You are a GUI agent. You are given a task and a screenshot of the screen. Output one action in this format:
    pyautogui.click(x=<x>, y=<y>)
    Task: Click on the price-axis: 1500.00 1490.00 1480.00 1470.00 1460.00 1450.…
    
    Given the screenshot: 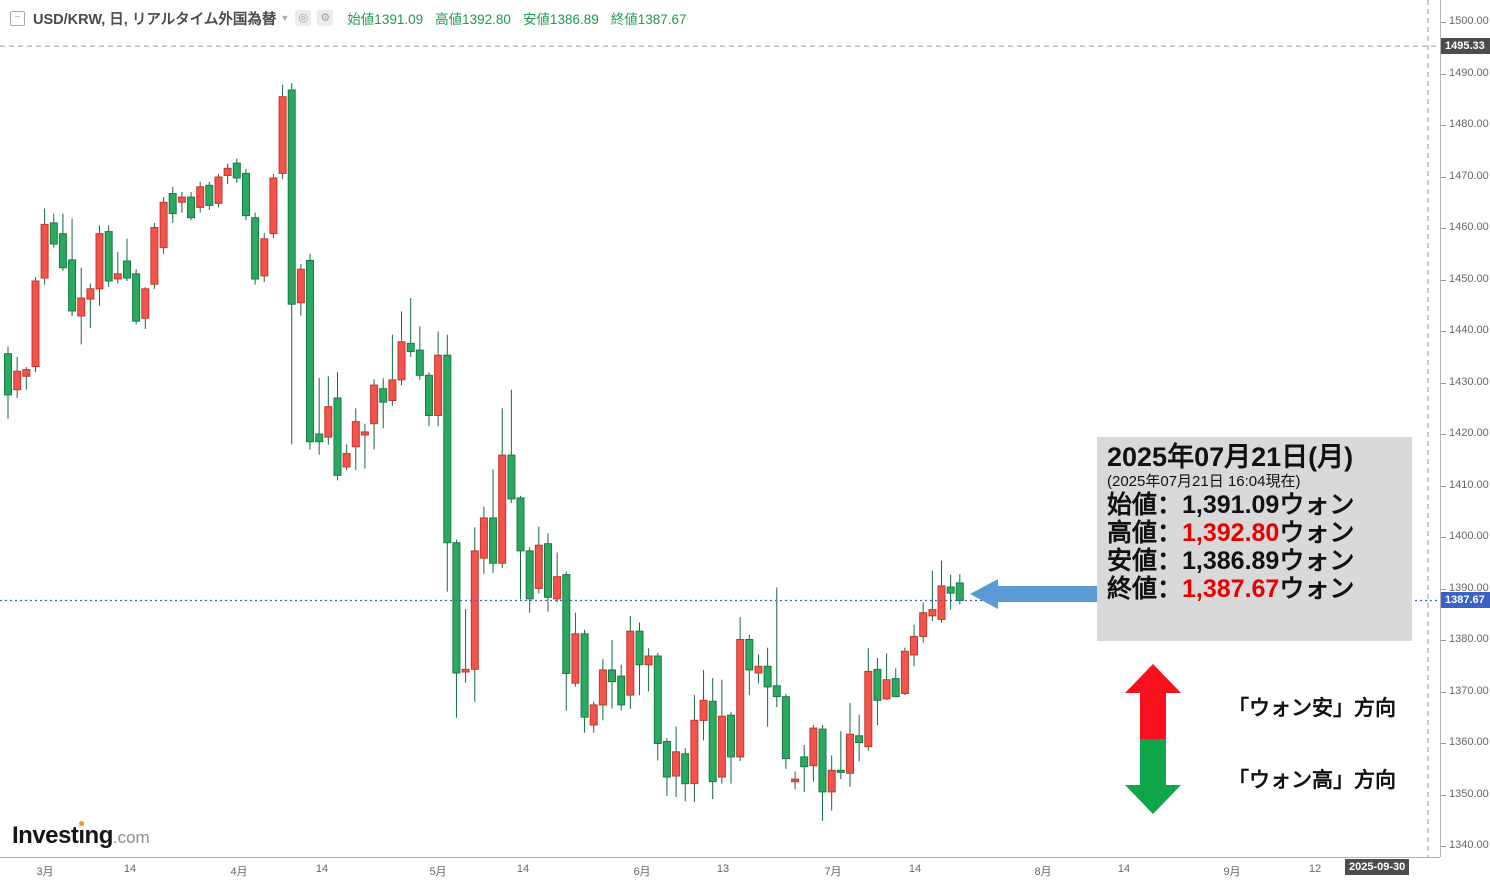 What is the action you would take?
    pyautogui.click(x=1465, y=428)
    